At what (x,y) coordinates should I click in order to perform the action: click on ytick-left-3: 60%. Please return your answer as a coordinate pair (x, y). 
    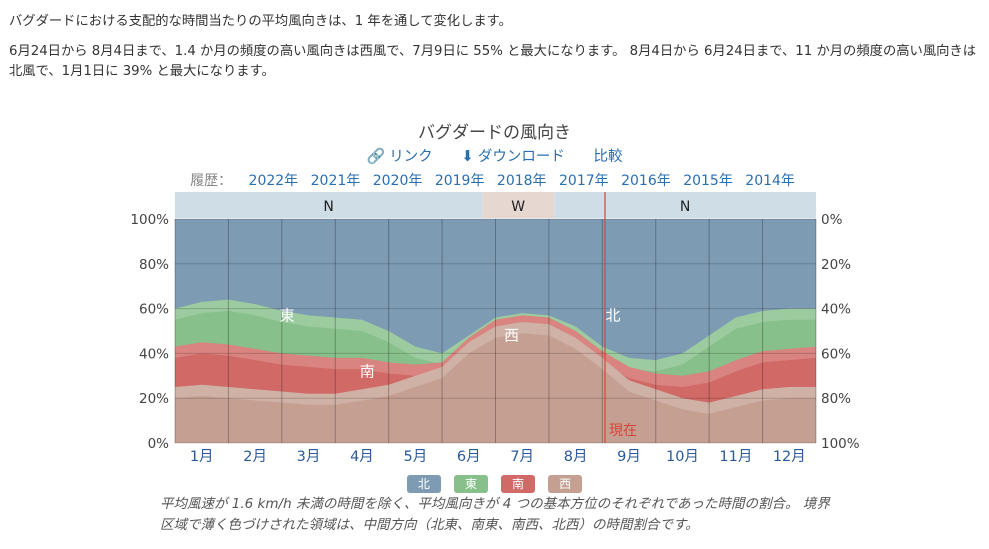
    Looking at the image, I should click on (154, 310).